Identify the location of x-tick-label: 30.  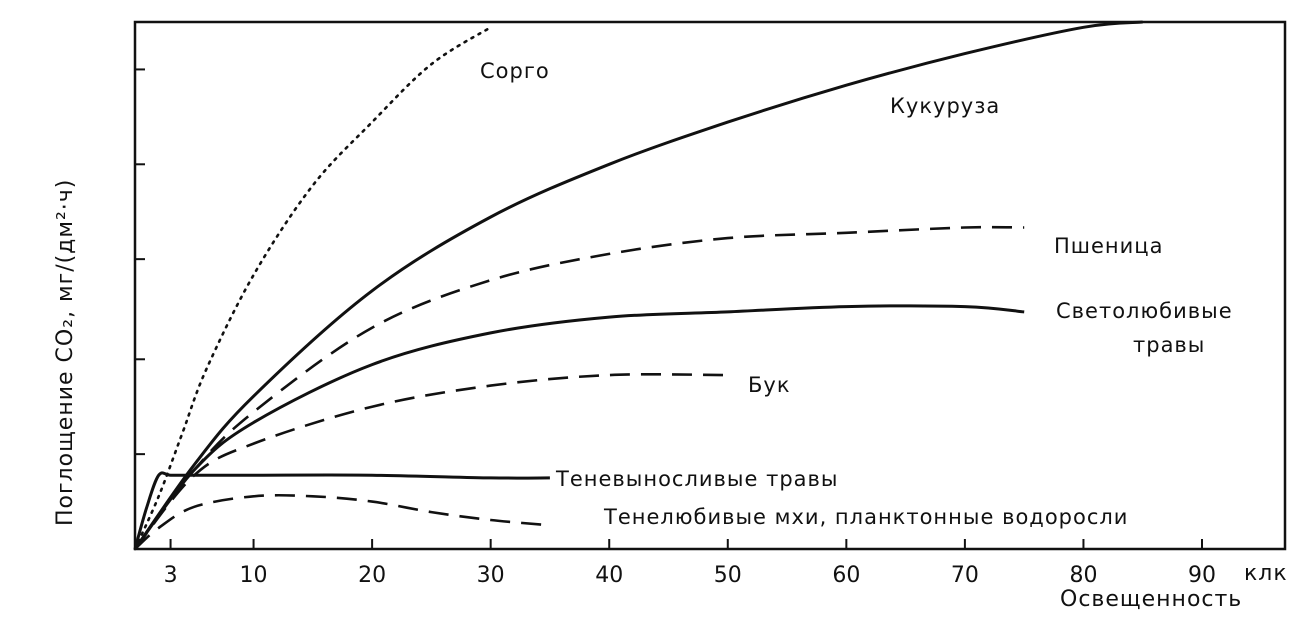
(491, 575).